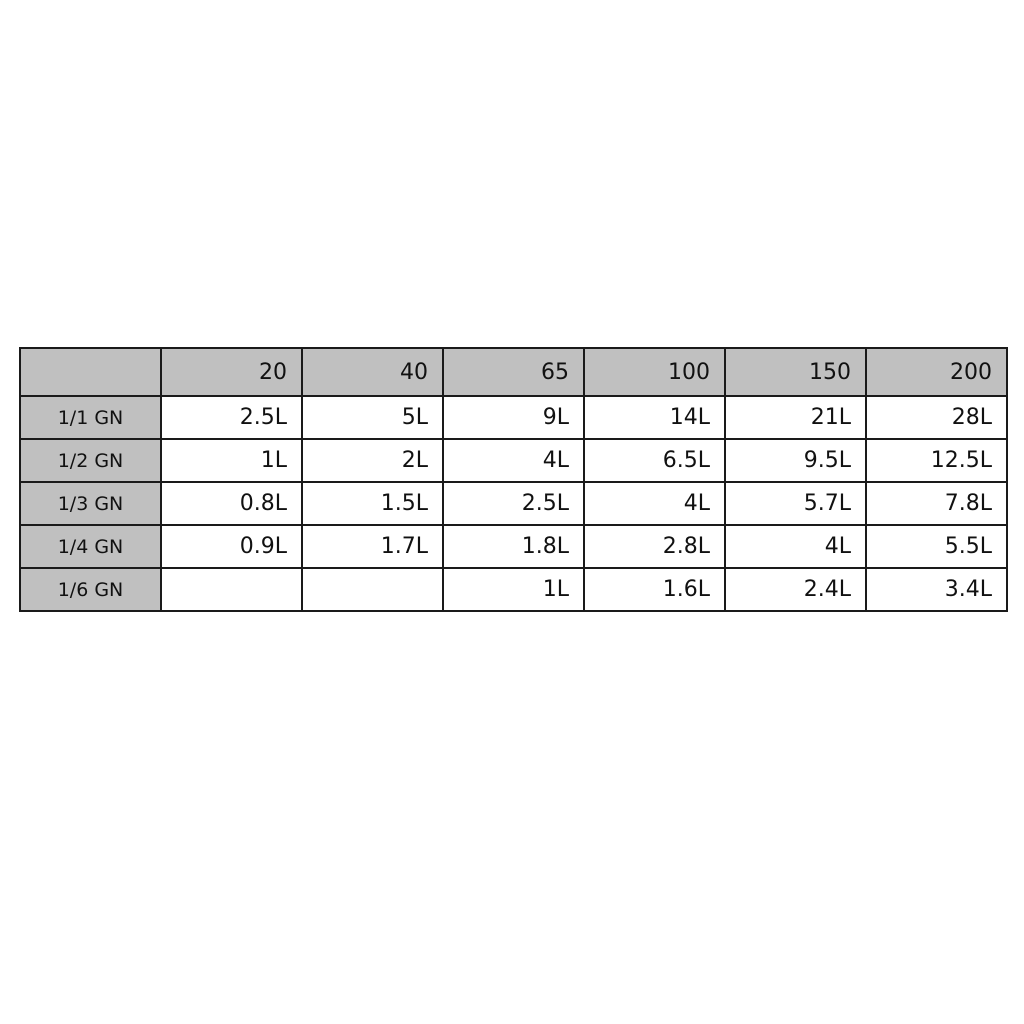 The image size is (1024, 1024). I want to click on row-label: 1/1 GN, so click(90, 417).